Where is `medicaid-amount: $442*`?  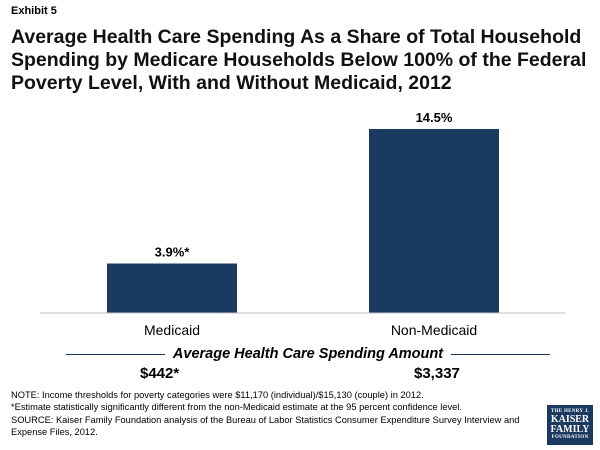
medicaid-amount: $442* is located at coordinates (160, 373).